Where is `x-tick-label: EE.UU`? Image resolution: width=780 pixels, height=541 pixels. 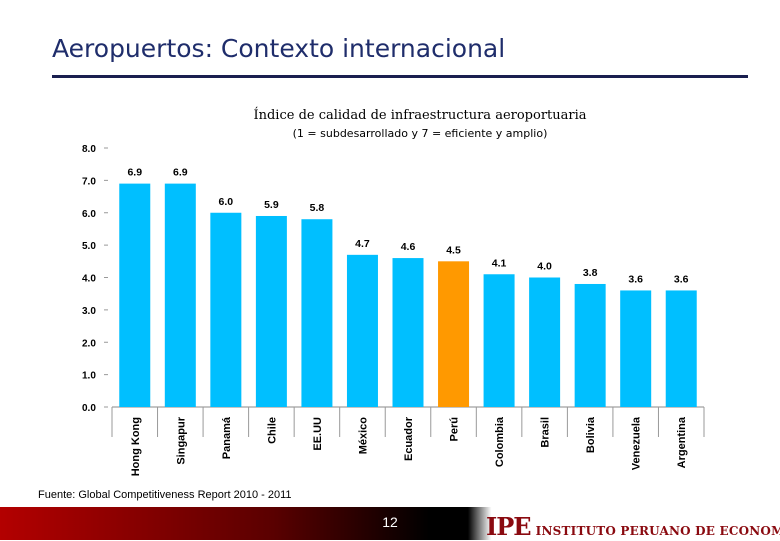 x-tick-label: EE.UU is located at coordinates (318, 434).